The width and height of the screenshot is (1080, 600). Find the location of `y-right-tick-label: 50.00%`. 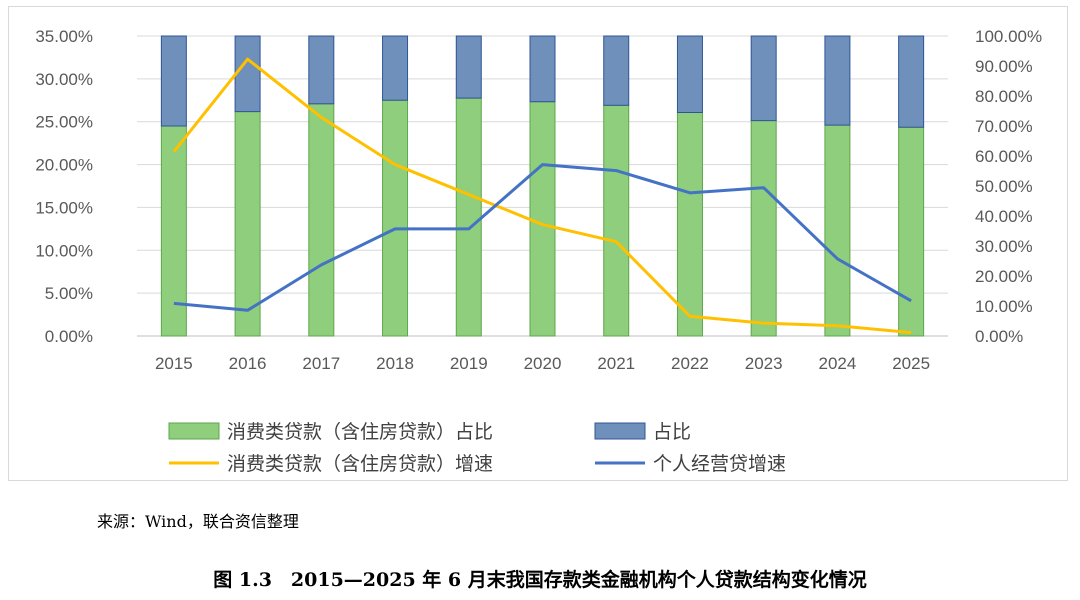

y-right-tick-label: 50.00% is located at coordinates (1004, 186).